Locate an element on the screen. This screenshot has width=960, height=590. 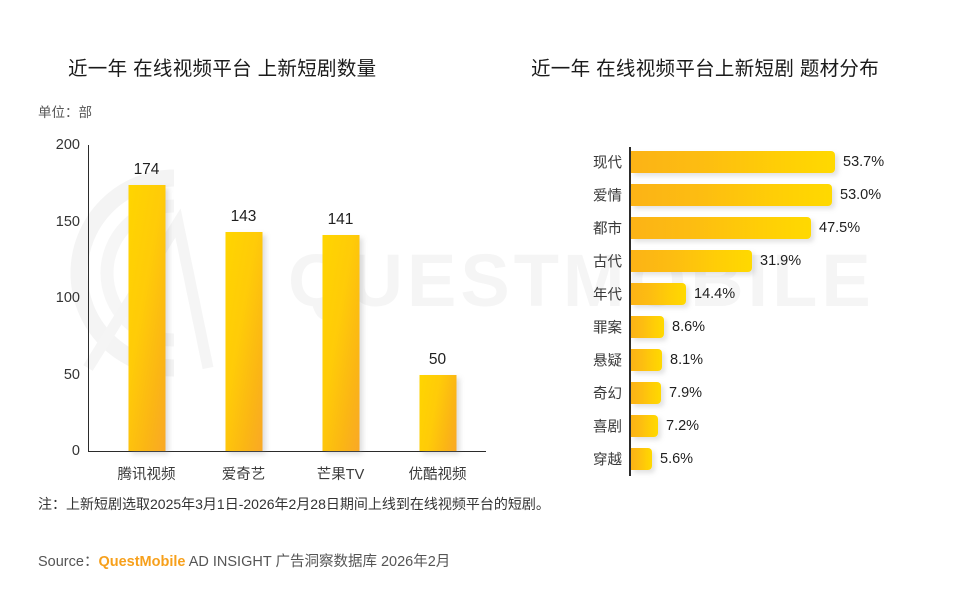
hbar-label-fantasy: 奇幻 is located at coordinates (607, 394).